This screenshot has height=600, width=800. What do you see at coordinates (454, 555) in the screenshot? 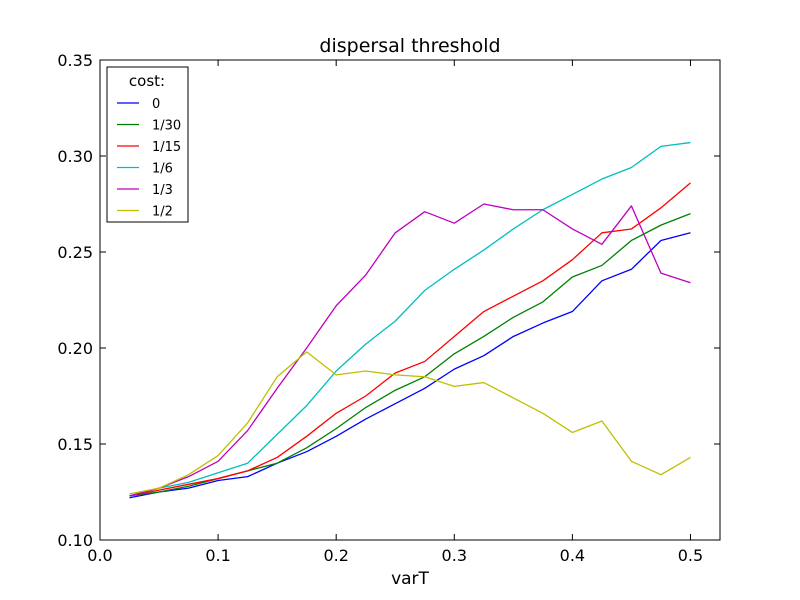
I see `x-tick-label: 0.3` at bounding box center [454, 555].